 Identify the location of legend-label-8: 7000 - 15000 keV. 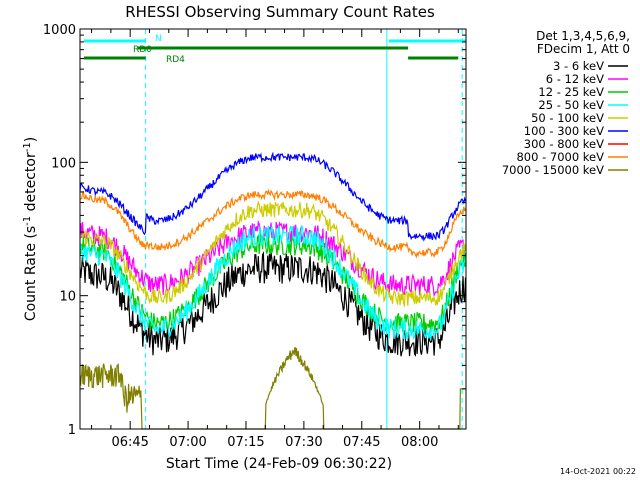
(553, 170).